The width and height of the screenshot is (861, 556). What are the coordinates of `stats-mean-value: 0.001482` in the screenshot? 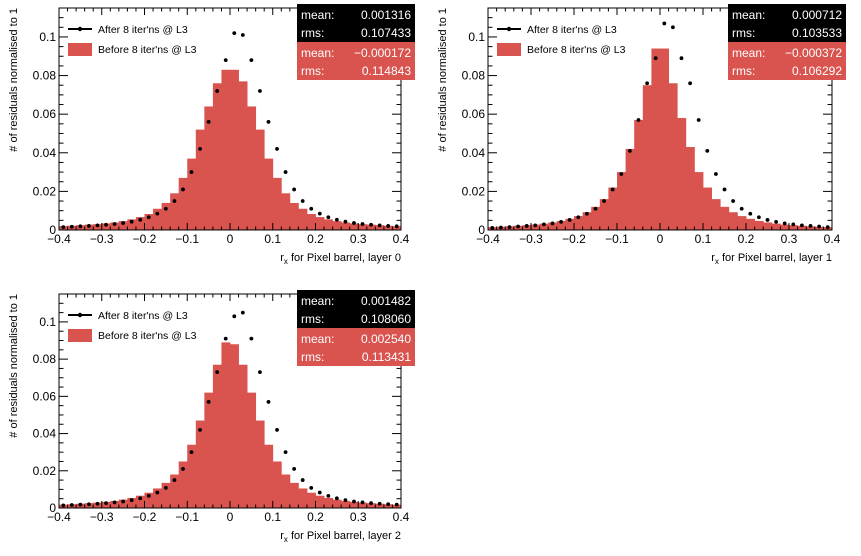 It's located at (386, 301).